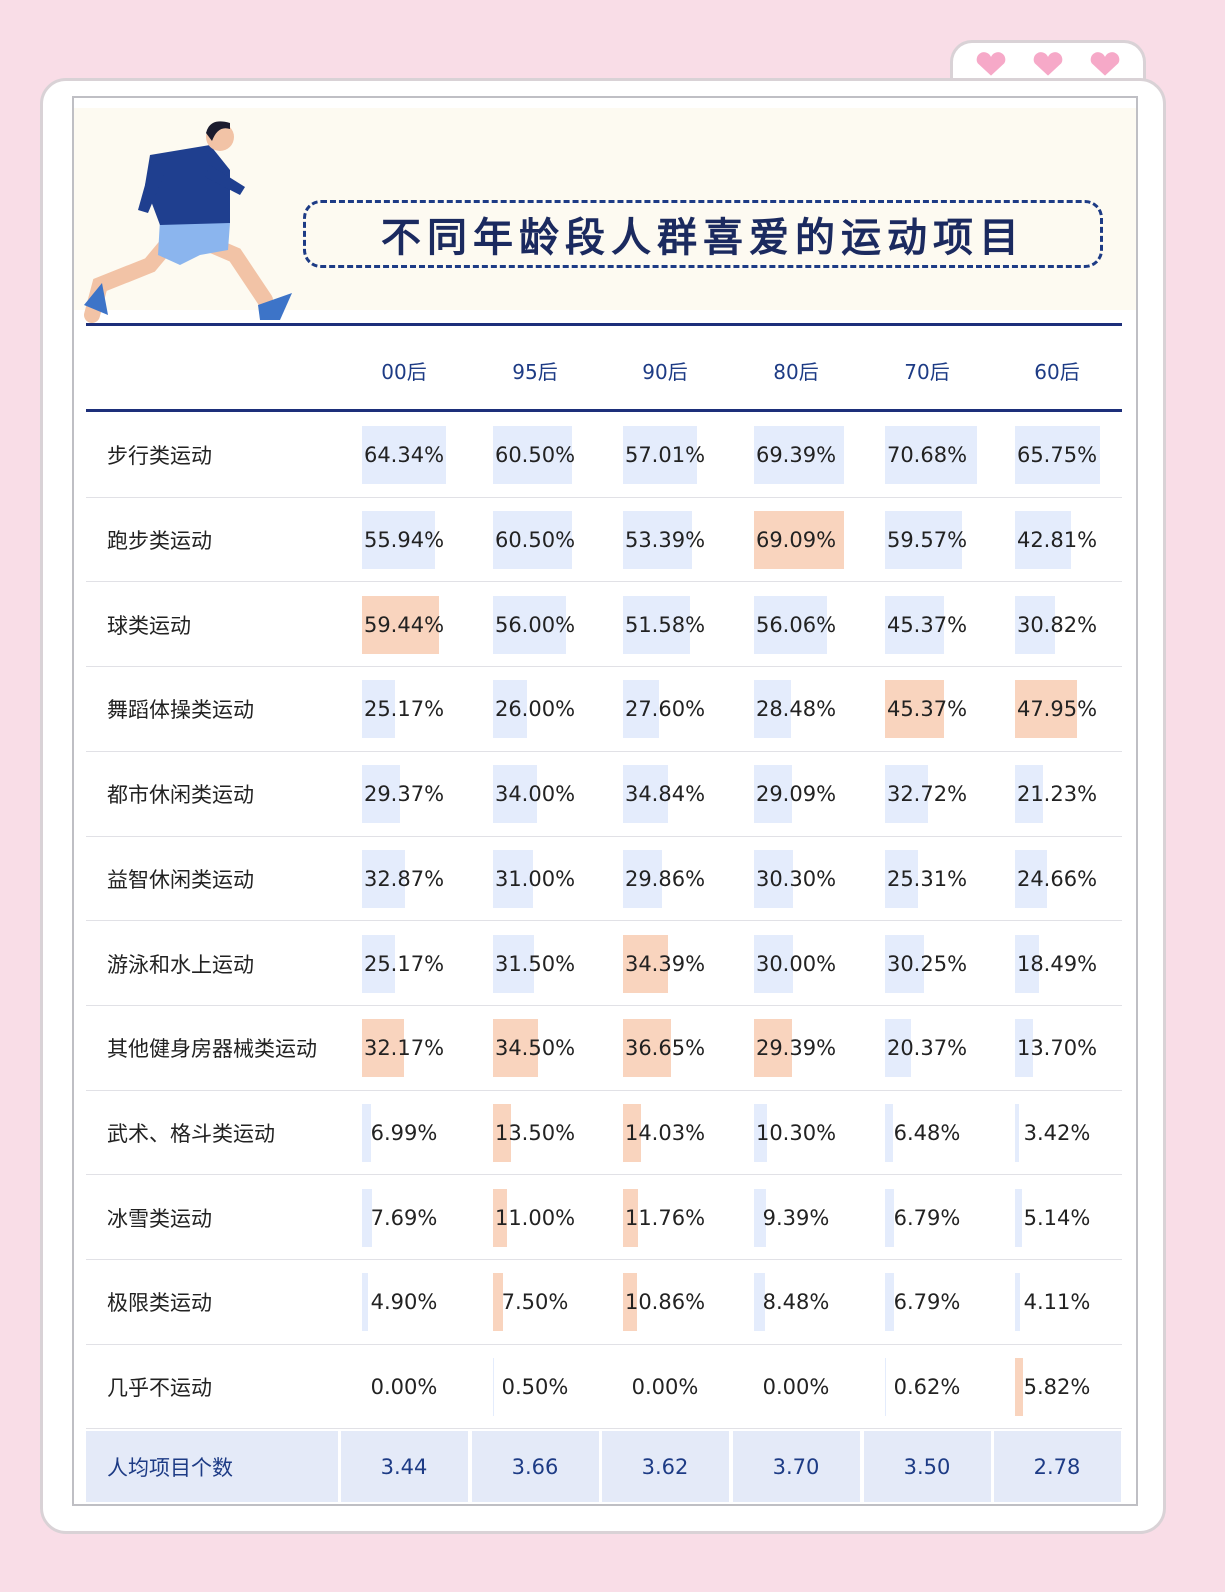 The height and width of the screenshot is (1592, 1225). I want to click on value: 25.17%, so click(404, 709).